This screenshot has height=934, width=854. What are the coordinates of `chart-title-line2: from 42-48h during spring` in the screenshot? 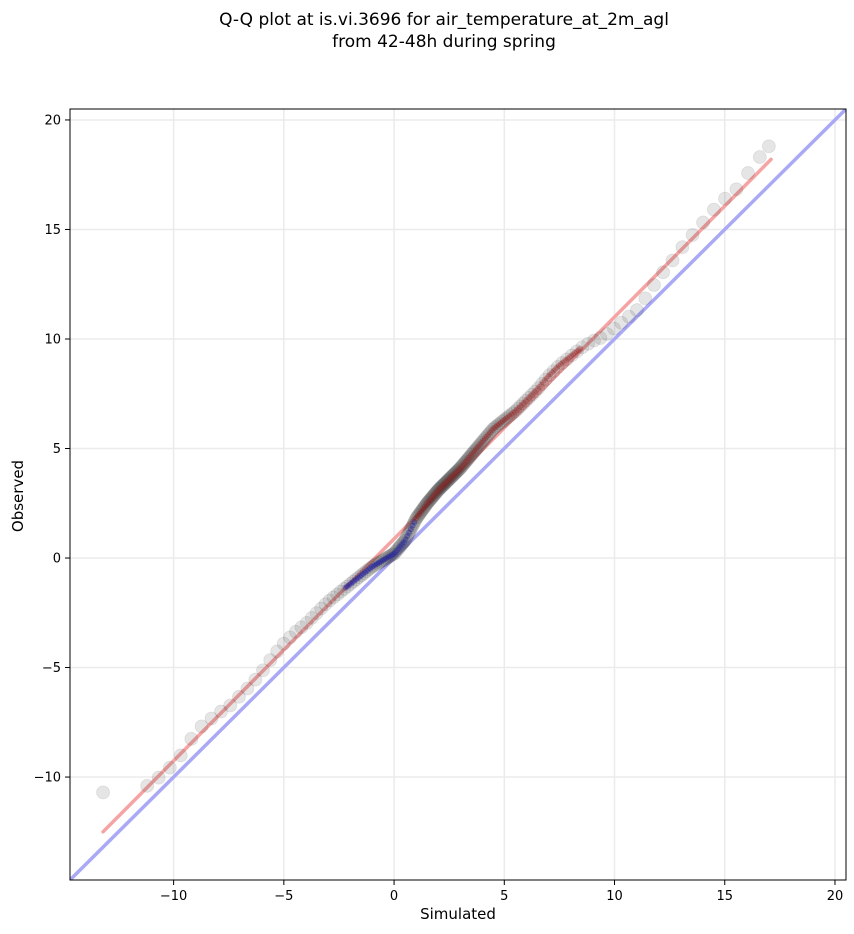 It's located at (444, 42).